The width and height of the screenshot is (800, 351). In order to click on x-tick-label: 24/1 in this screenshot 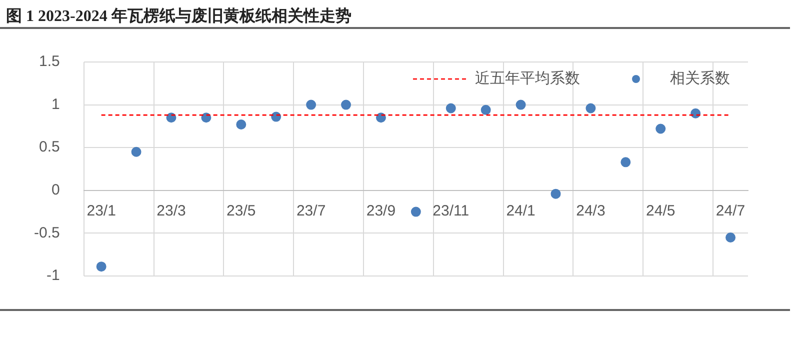, I will do `click(521, 211)`.